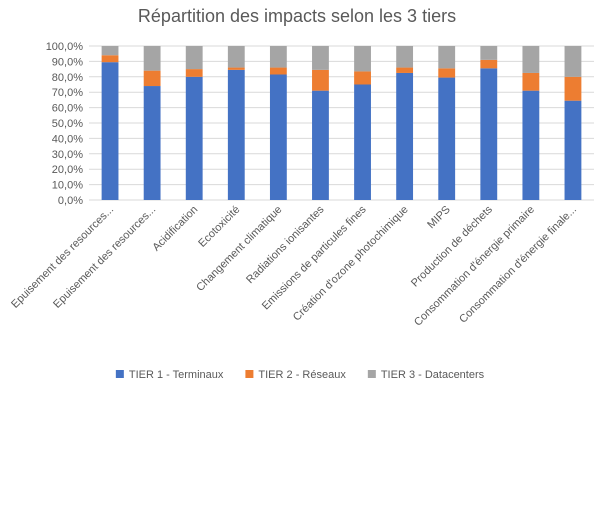  Describe the element at coordinates (65, 47) in the screenshot. I see `y-tick-label: 100,0%` at that location.